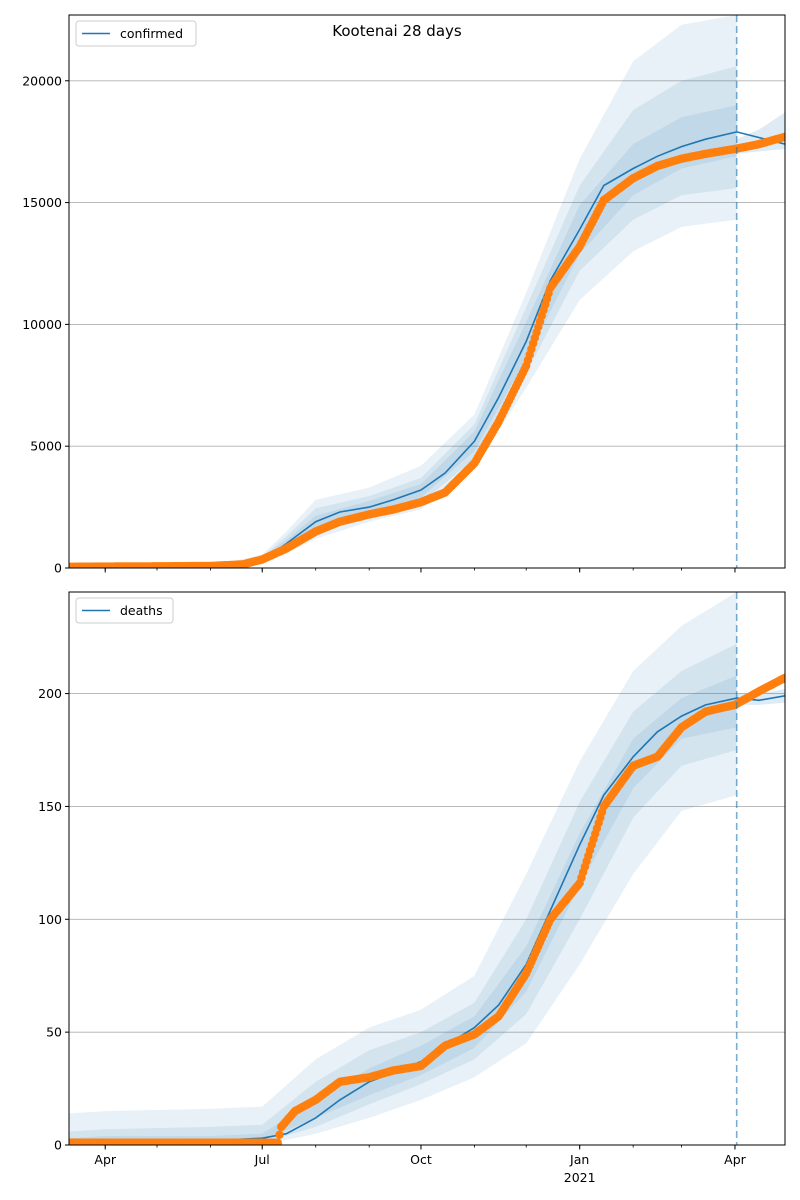 Image resolution: width=800 pixels, height=1200 pixels. What do you see at coordinates (397, 31) in the screenshot?
I see `chart-title: Kootenai 28 days` at bounding box center [397, 31].